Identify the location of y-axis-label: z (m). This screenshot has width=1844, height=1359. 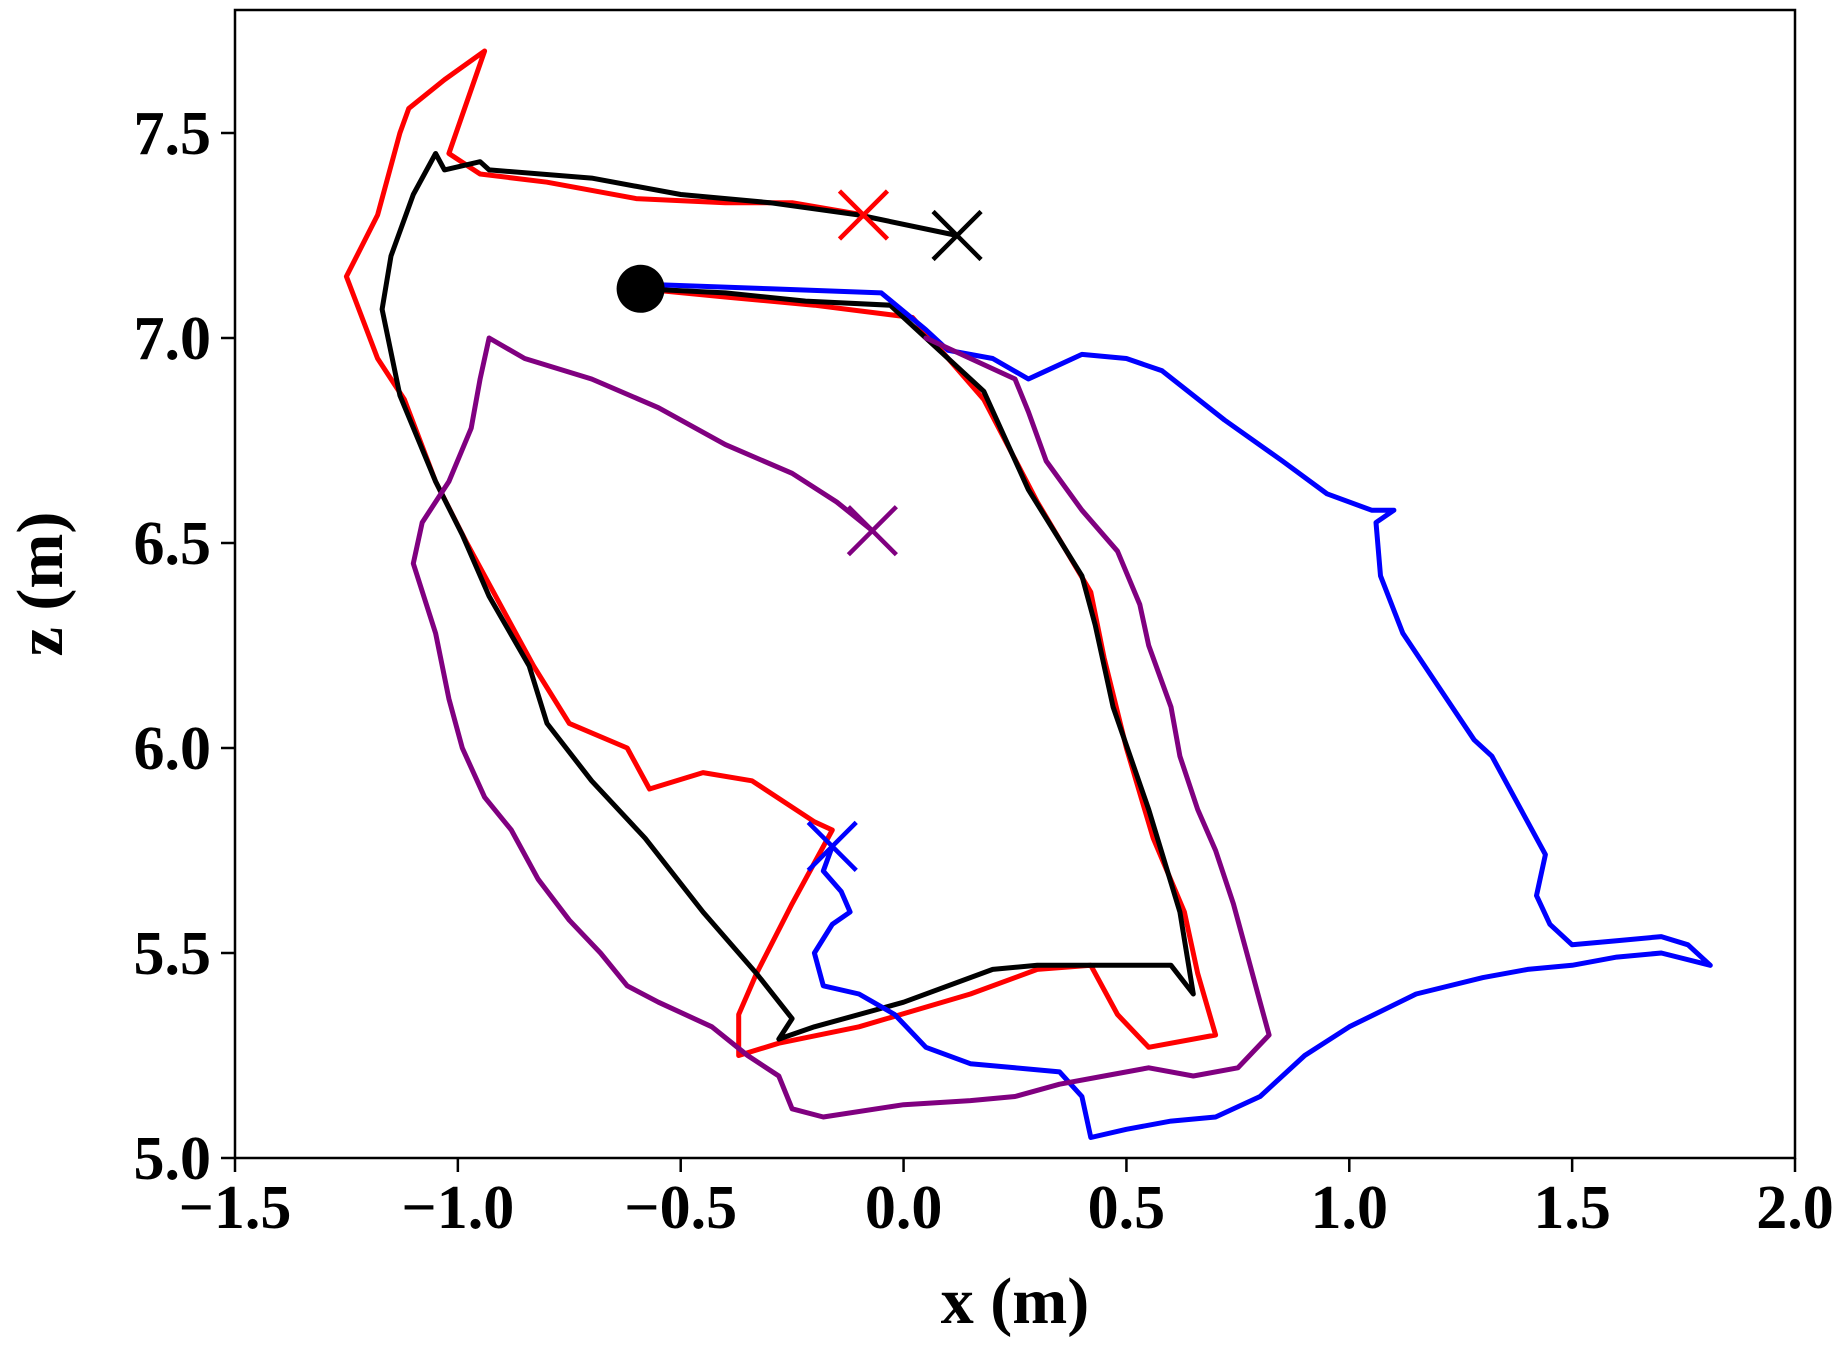
(40, 584).